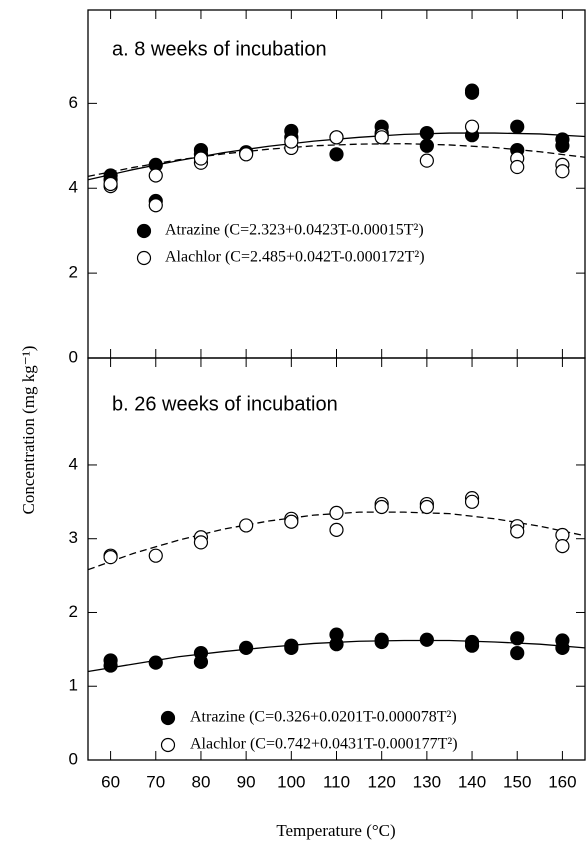 The image size is (586, 846). I want to click on x-tick-label: 90, so click(246, 781).